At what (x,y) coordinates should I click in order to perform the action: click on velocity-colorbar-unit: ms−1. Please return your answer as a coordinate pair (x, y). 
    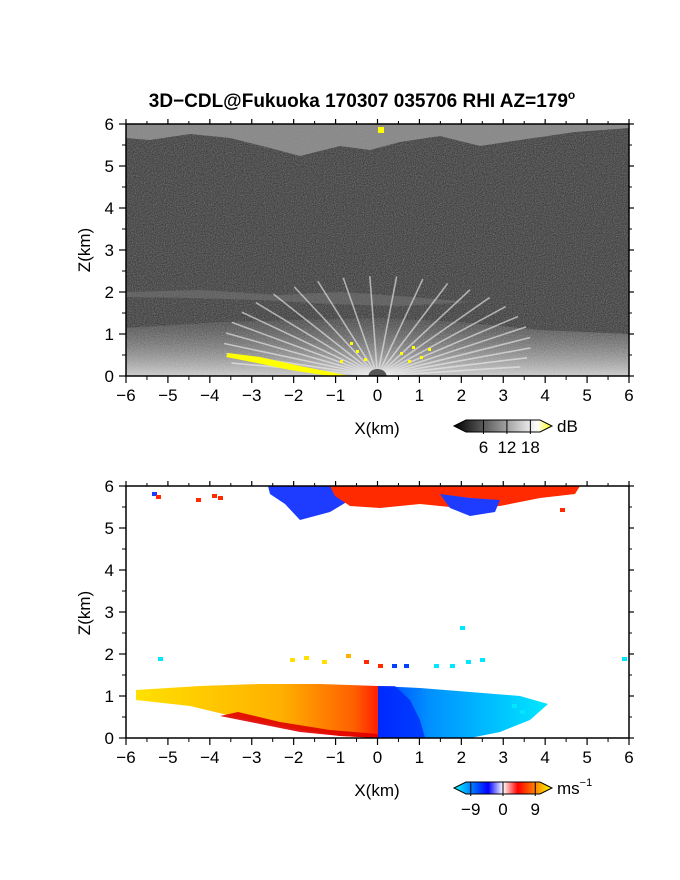
    Looking at the image, I should click on (574, 787).